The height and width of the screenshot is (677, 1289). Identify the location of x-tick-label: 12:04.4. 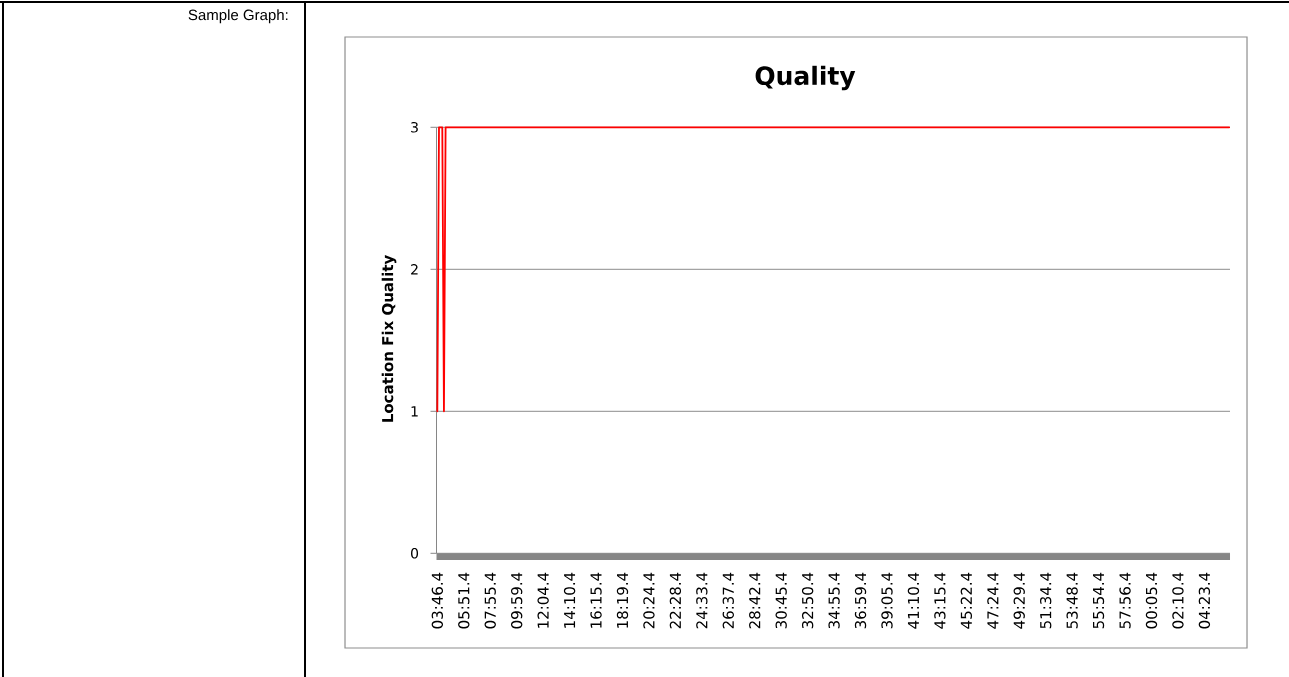
(543, 600).